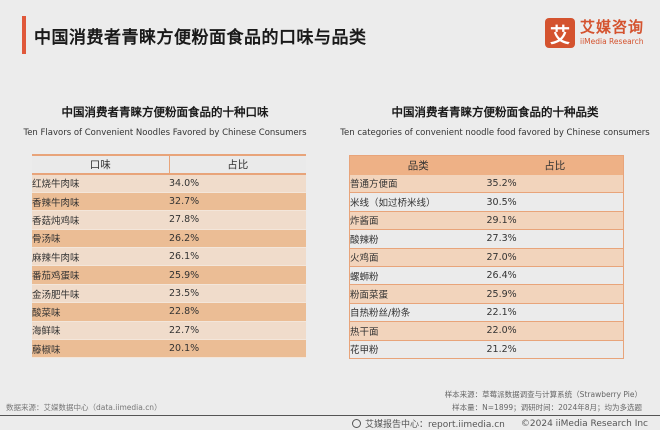 The height and width of the screenshot is (430, 660). What do you see at coordinates (495, 112) in the screenshot?
I see `category-table-title: 中国消费者青睐方便粉面食品的十种品类` at bounding box center [495, 112].